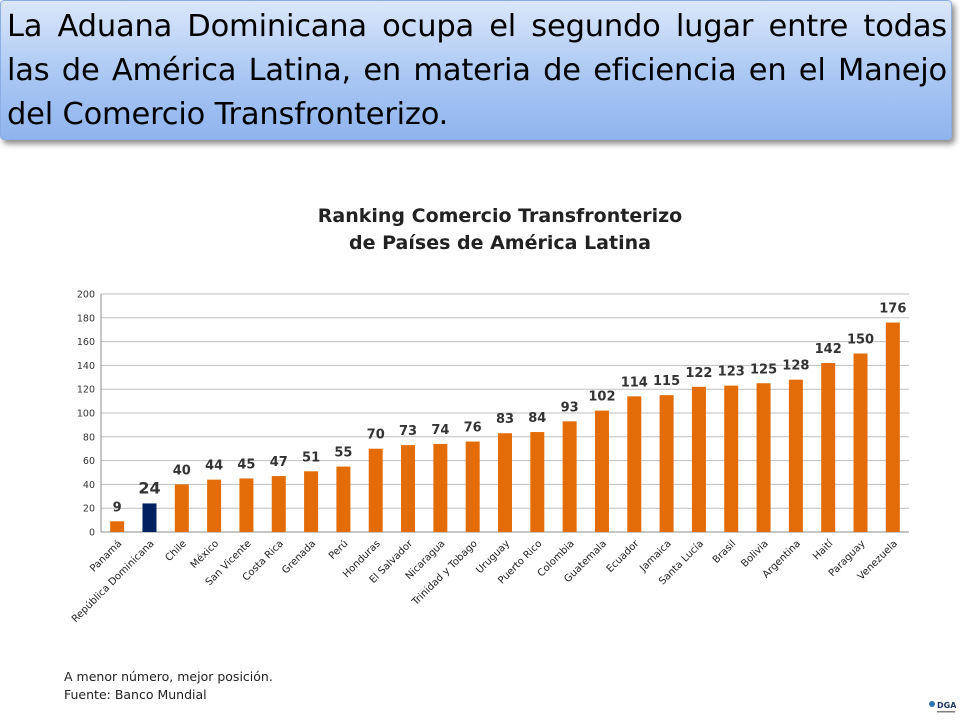 The width and height of the screenshot is (960, 720). Describe the element at coordinates (89, 461) in the screenshot. I see `y-tick-label: 60` at that location.